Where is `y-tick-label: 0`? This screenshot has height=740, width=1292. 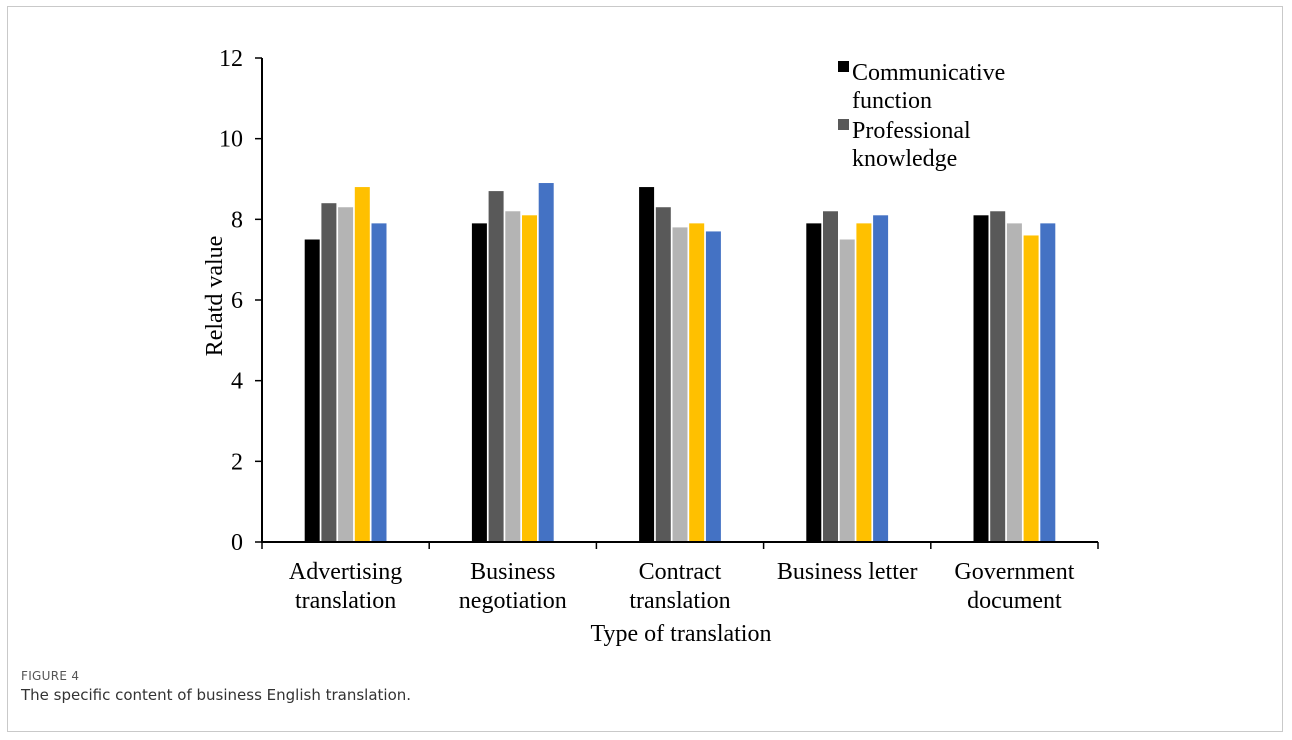 y-tick-label: 0 is located at coordinates (237, 543).